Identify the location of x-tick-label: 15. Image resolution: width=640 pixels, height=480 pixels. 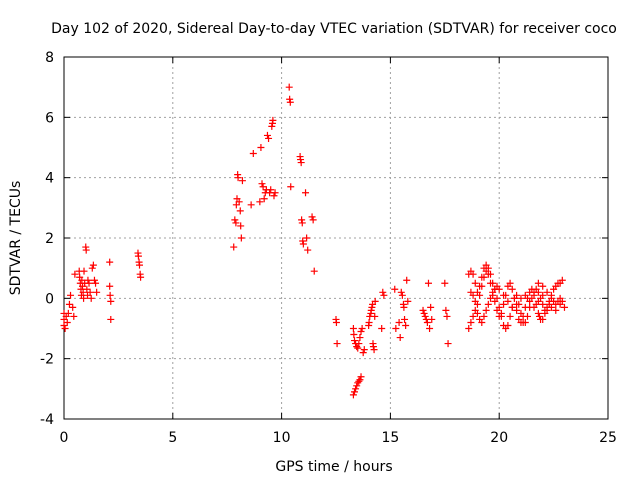
(390, 438).